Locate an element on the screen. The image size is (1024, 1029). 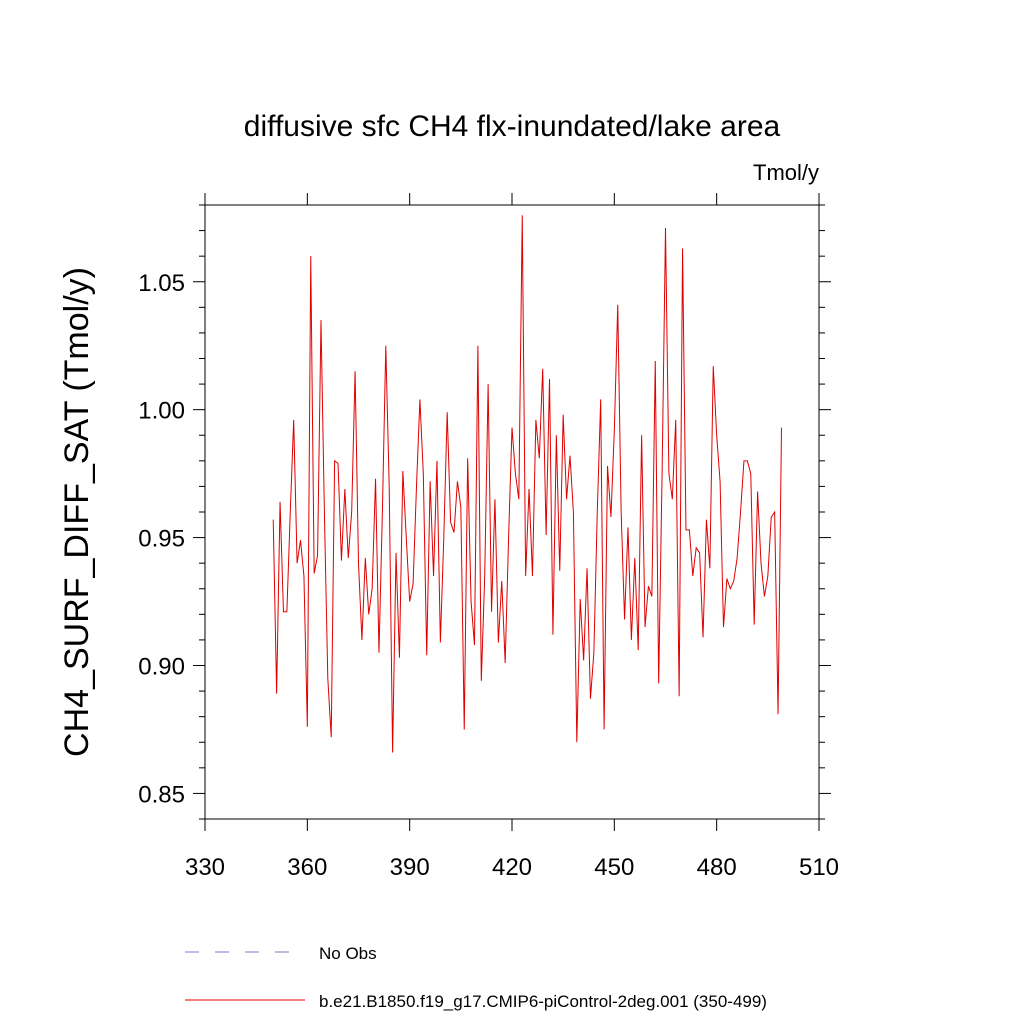
y-tick-label: 0.90 is located at coordinates (161, 667).